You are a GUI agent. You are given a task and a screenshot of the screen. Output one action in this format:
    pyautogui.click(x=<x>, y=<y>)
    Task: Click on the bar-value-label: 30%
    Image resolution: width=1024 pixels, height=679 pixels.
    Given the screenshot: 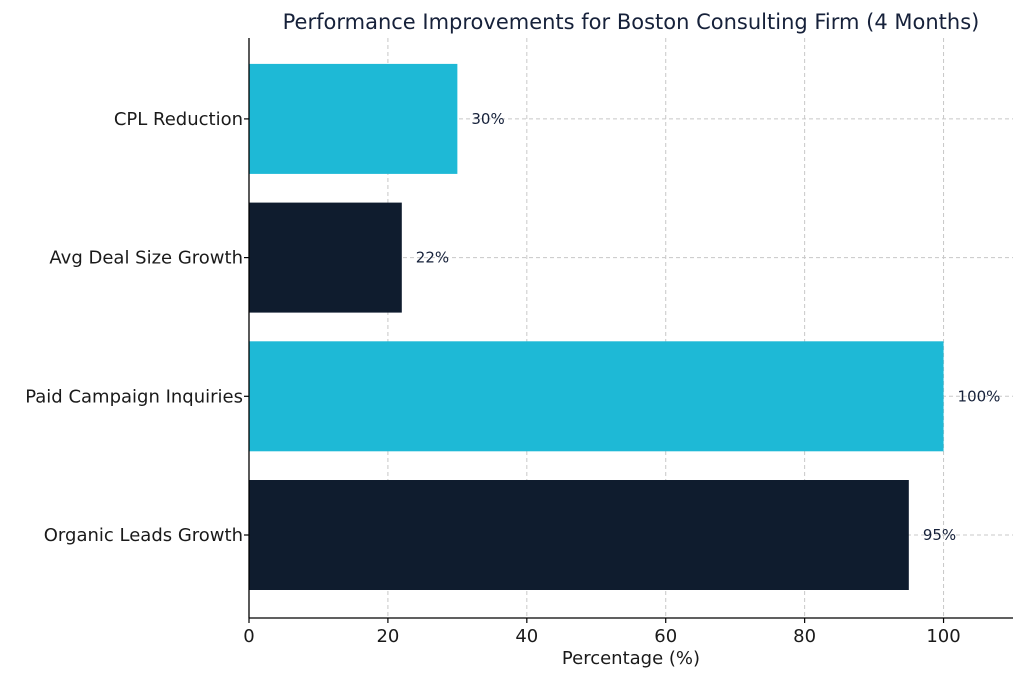 What is the action you would take?
    pyautogui.click(x=487, y=119)
    